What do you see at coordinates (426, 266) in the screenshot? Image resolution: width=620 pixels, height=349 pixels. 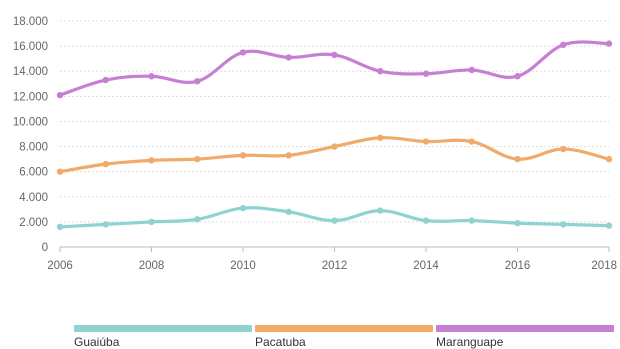 I see `x-tick-label: 2014` at bounding box center [426, 266].